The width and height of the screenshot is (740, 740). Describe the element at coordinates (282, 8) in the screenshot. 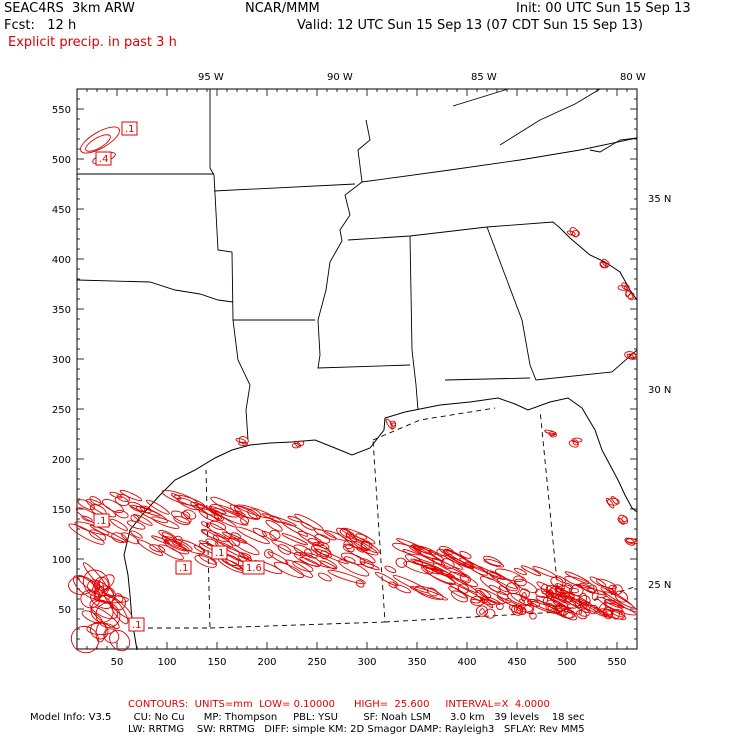

I see `org-label: NCAR/MMM` at that location.